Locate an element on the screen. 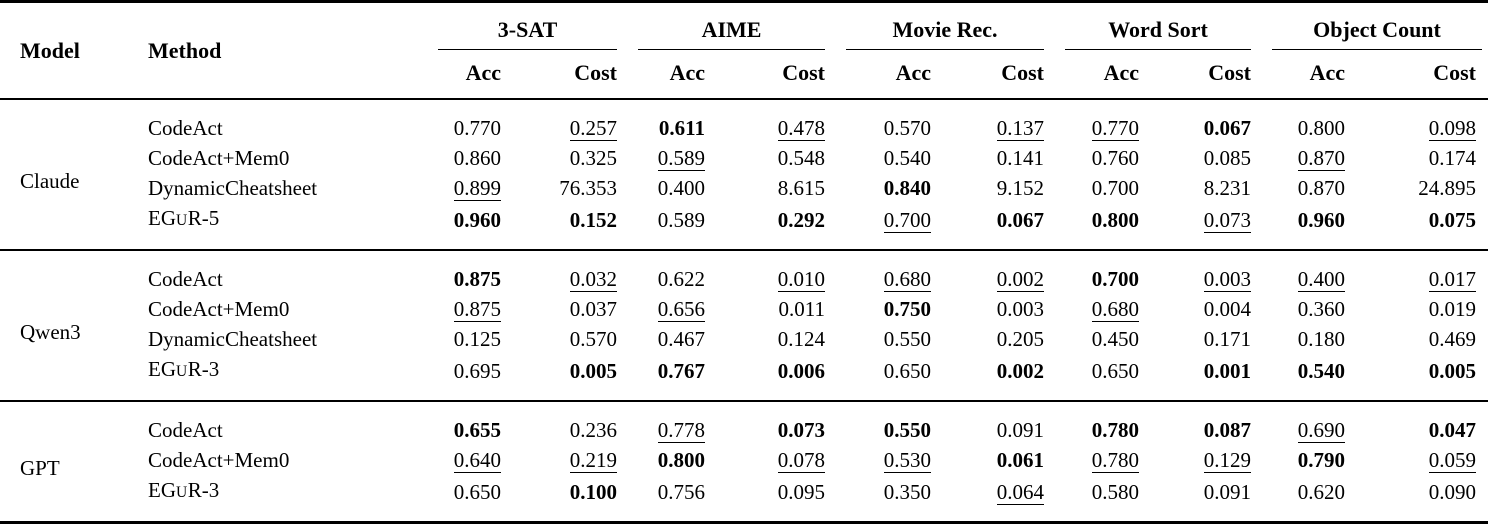 This screenshot has width=1488, height=524. metric-cell: 0.750 is located at coordinates (884, 309).